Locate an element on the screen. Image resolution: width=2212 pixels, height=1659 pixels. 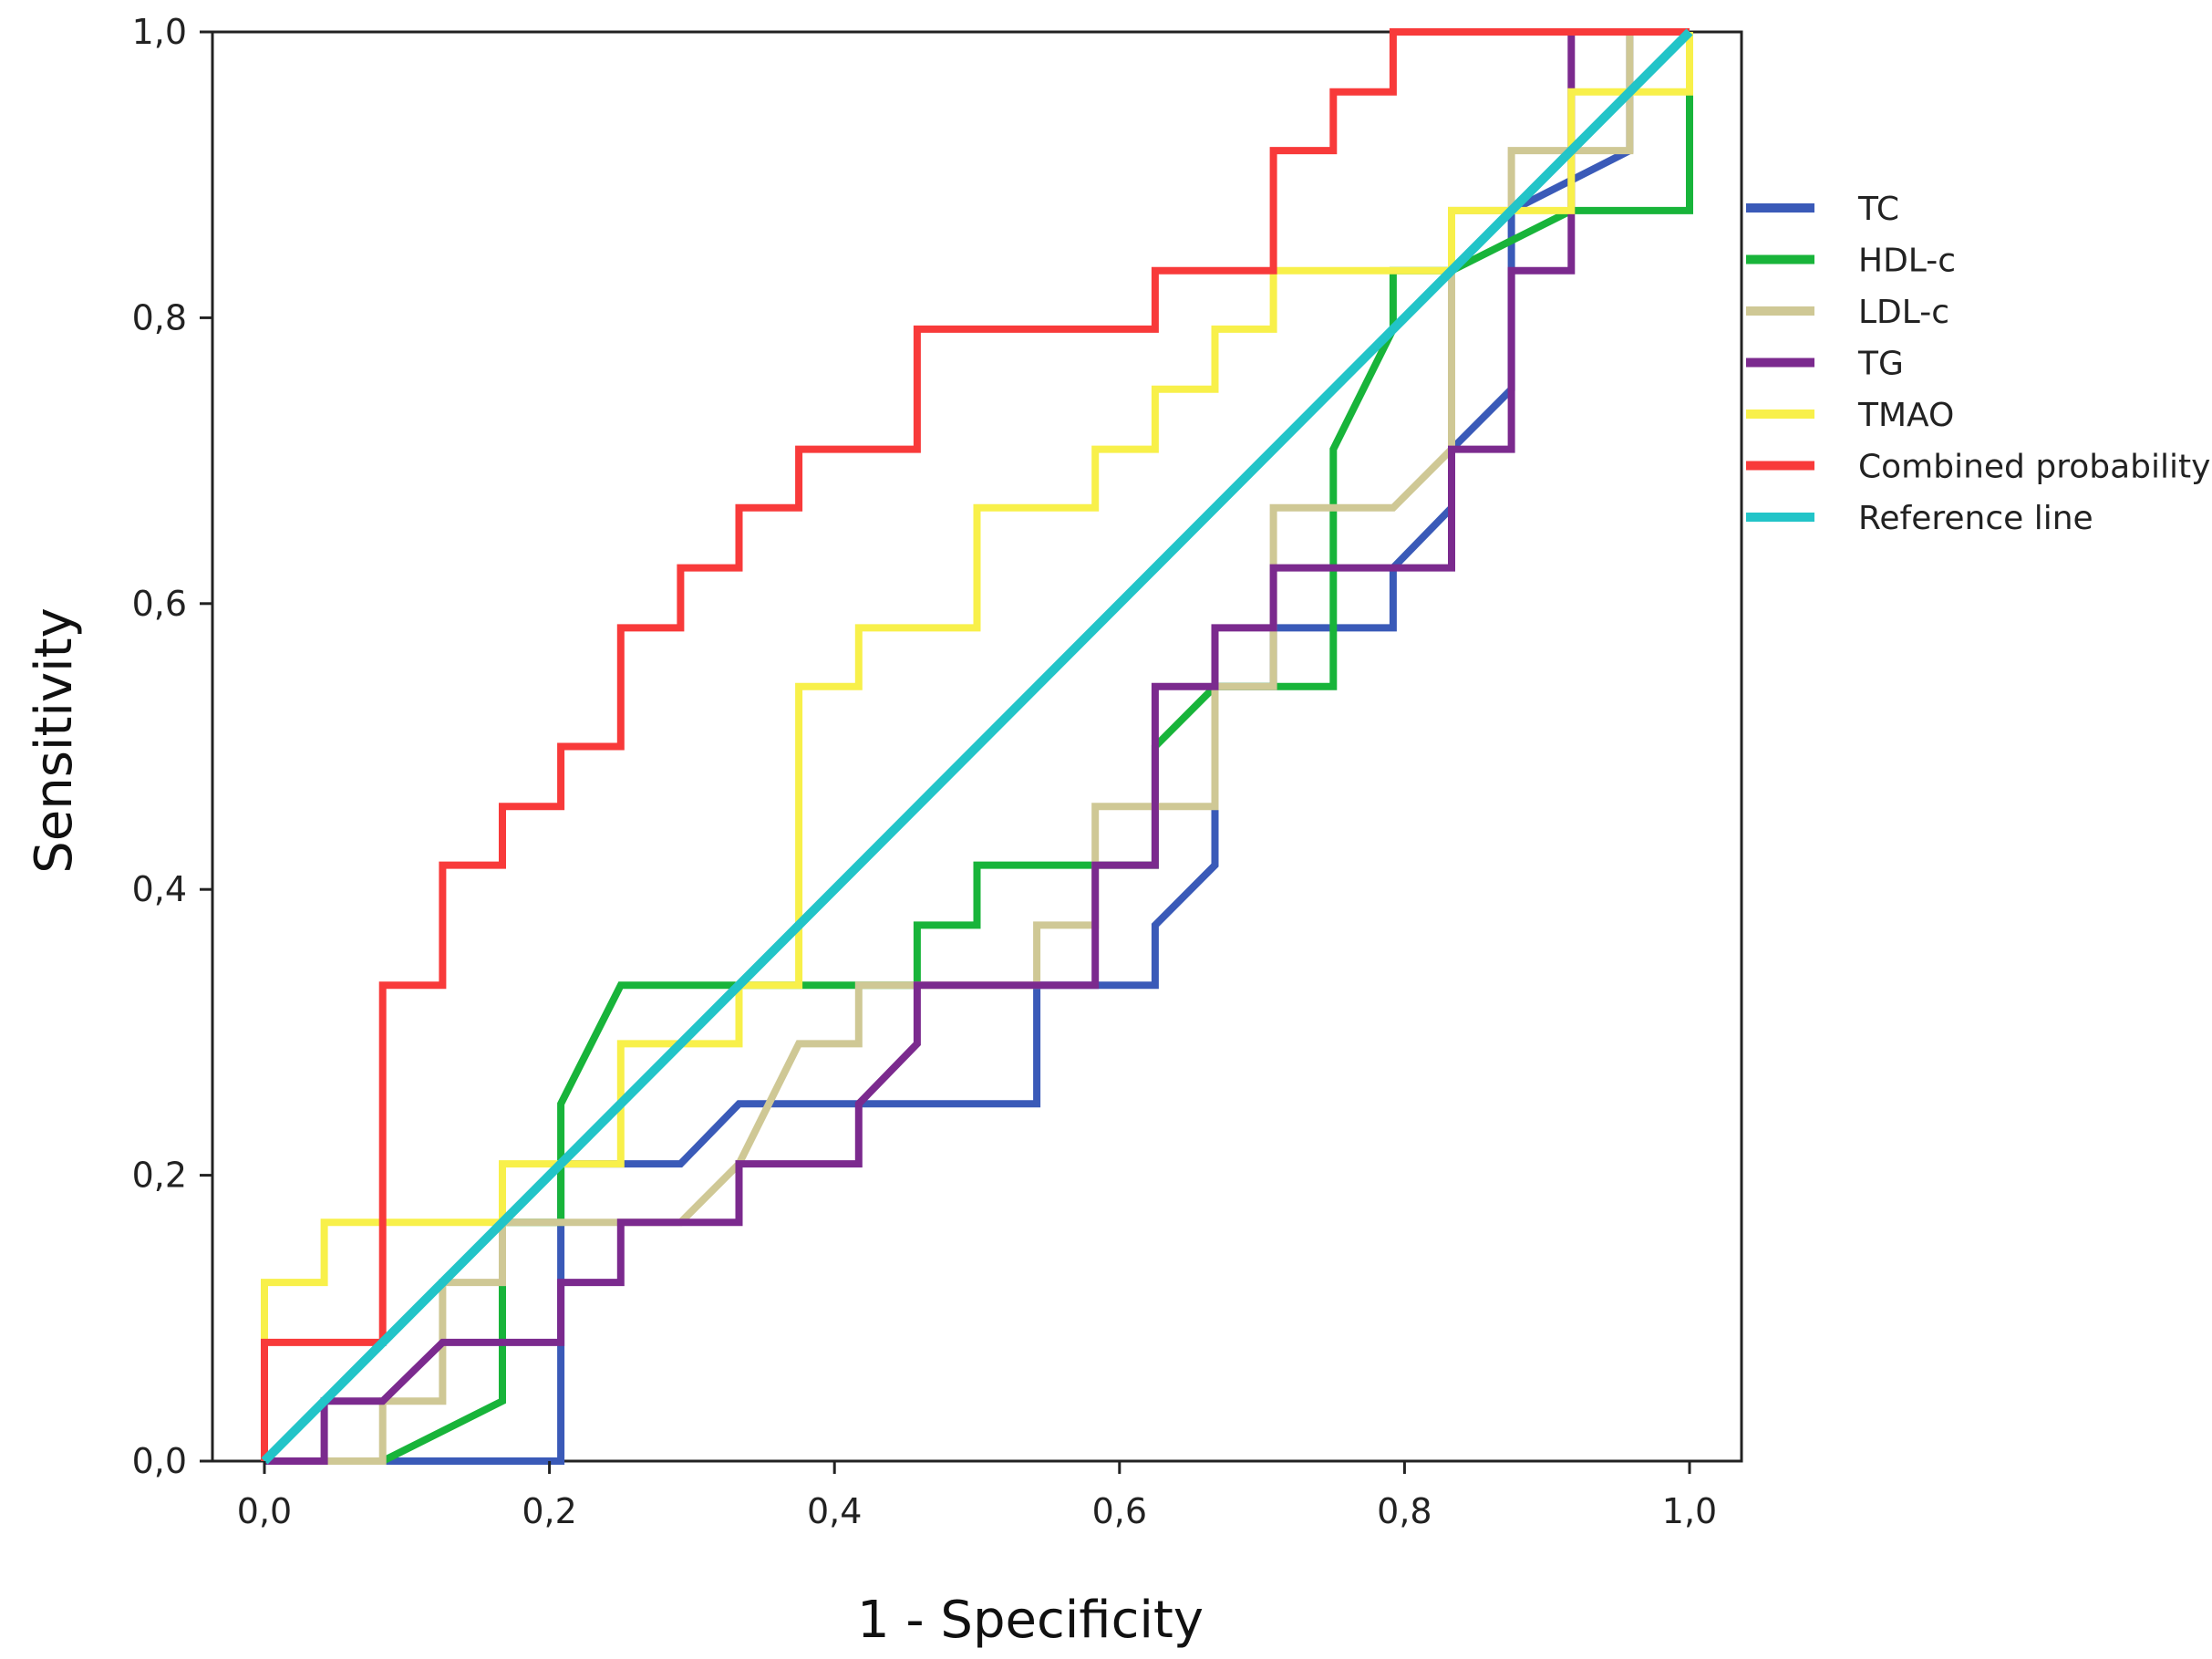
x-tick-label: 0,8 is located at coordinates (1405, 1511).